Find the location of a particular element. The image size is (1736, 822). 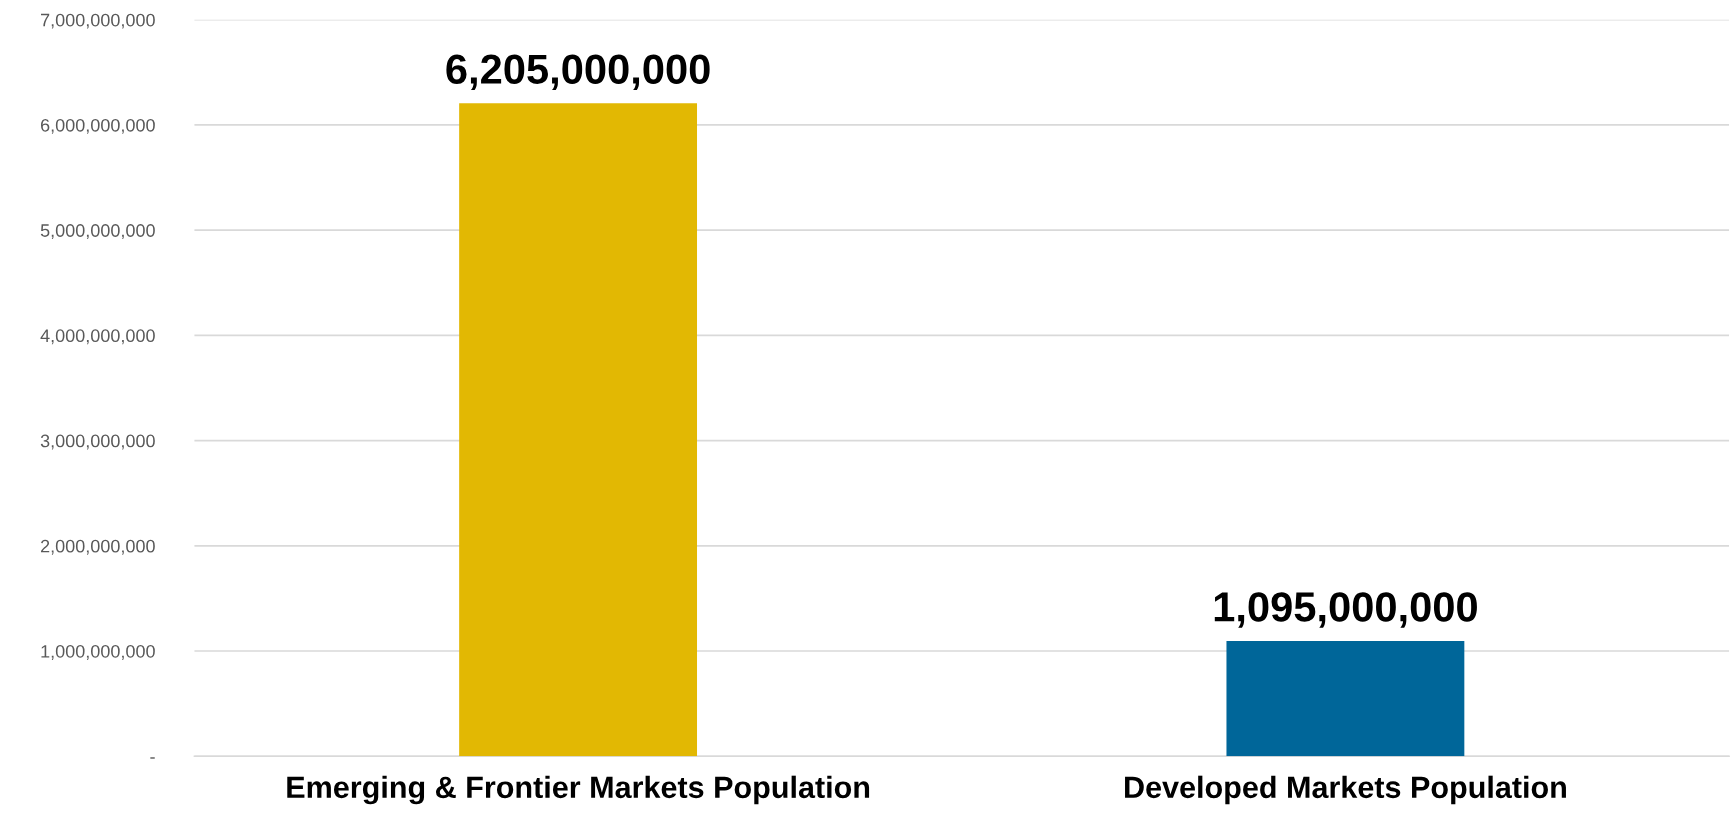

y-tick-label: - is located at coordinates (152, 758).